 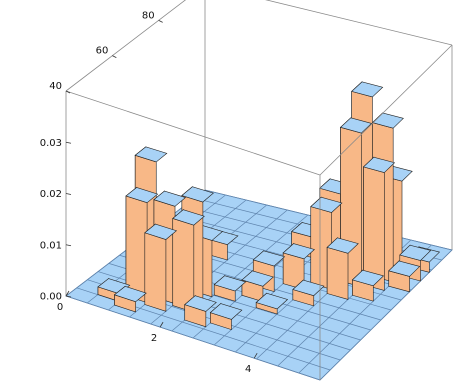 I want to click on grid-line-x, so click(x=386, y=315).